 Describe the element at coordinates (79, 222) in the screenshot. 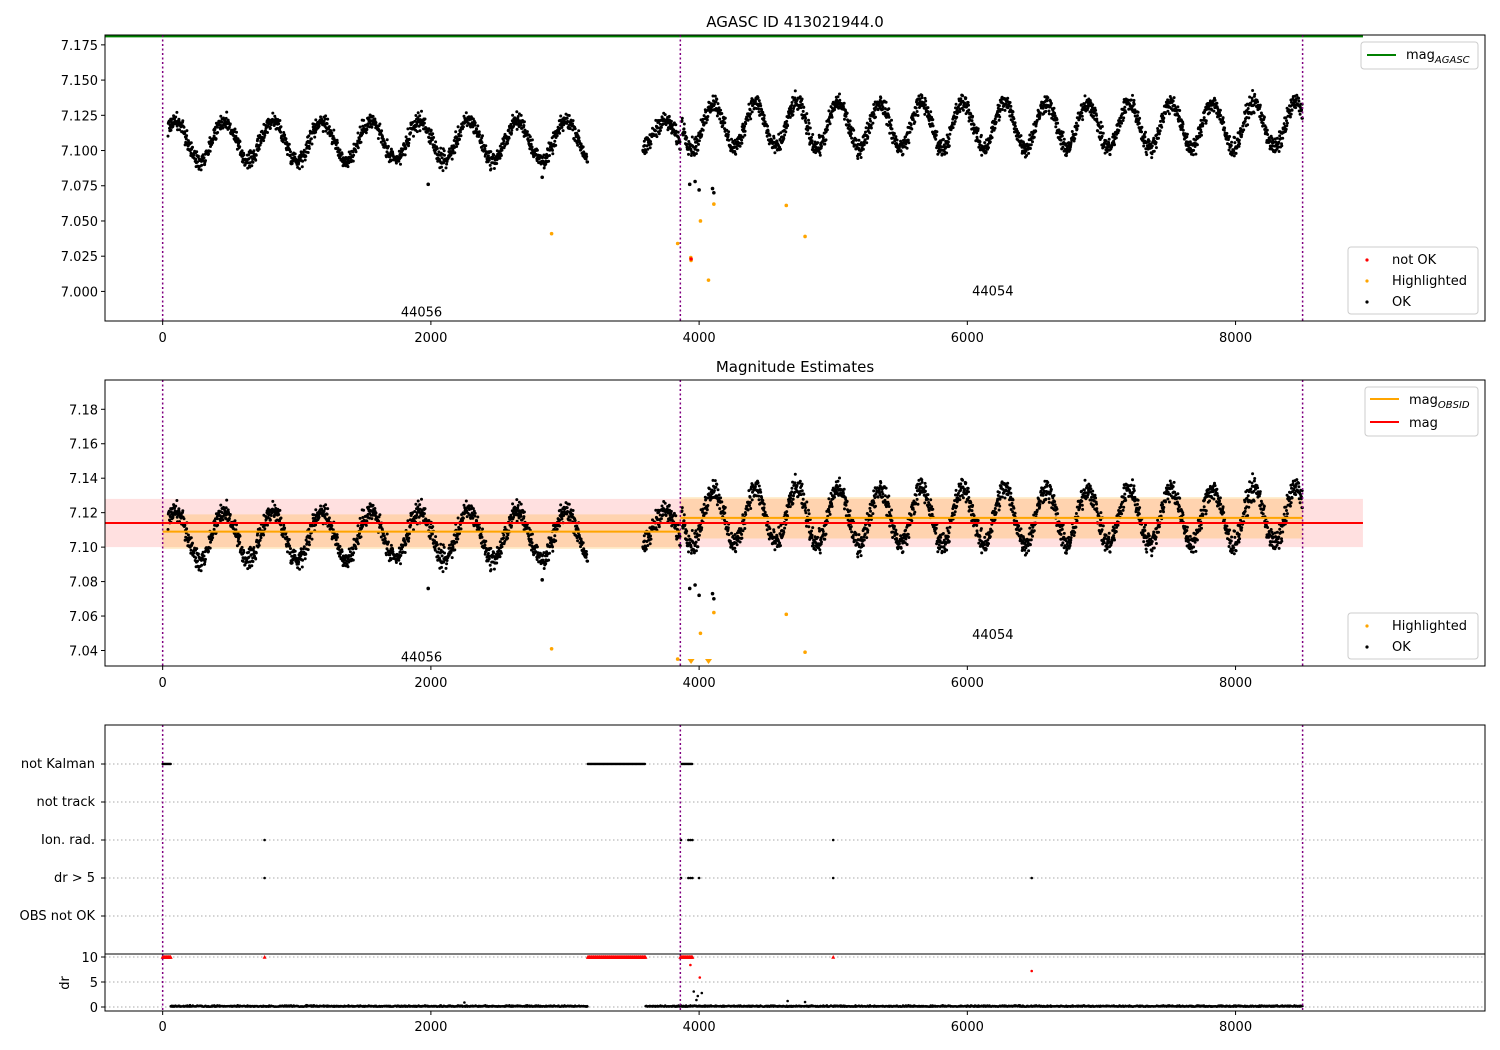

I see `y-tick-label: 7.050` at that location.